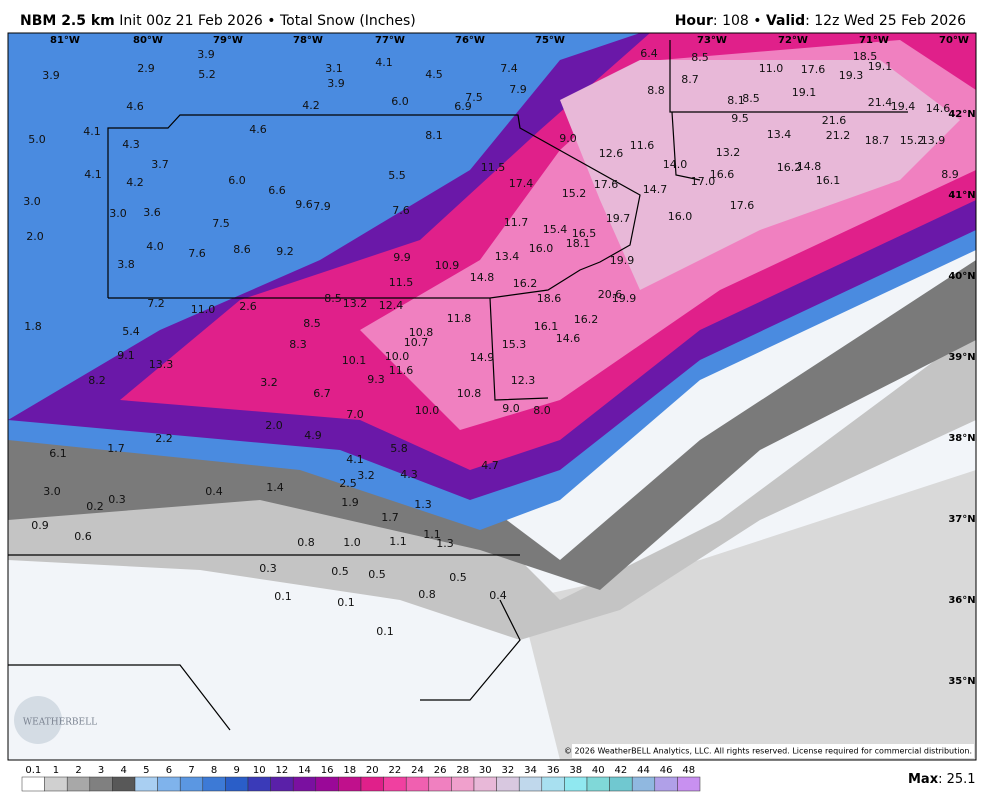 This screenshot has height=808, width=984. What do you see at coordinates (395, 770) in the screenshot?
I see `colorbar-label: 22` at bounding box center [395, 770].